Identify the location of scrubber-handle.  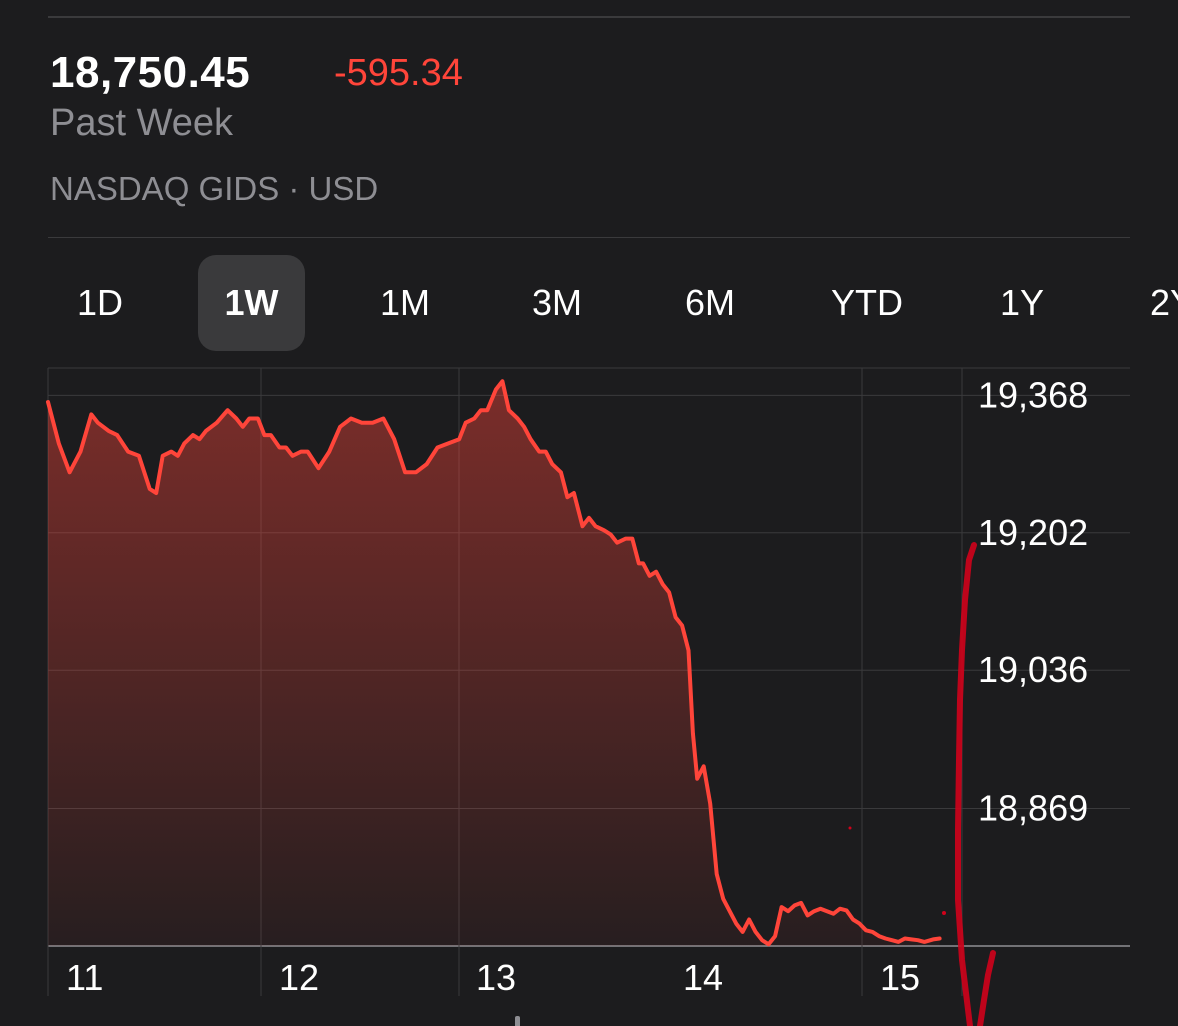
(517, 1021).